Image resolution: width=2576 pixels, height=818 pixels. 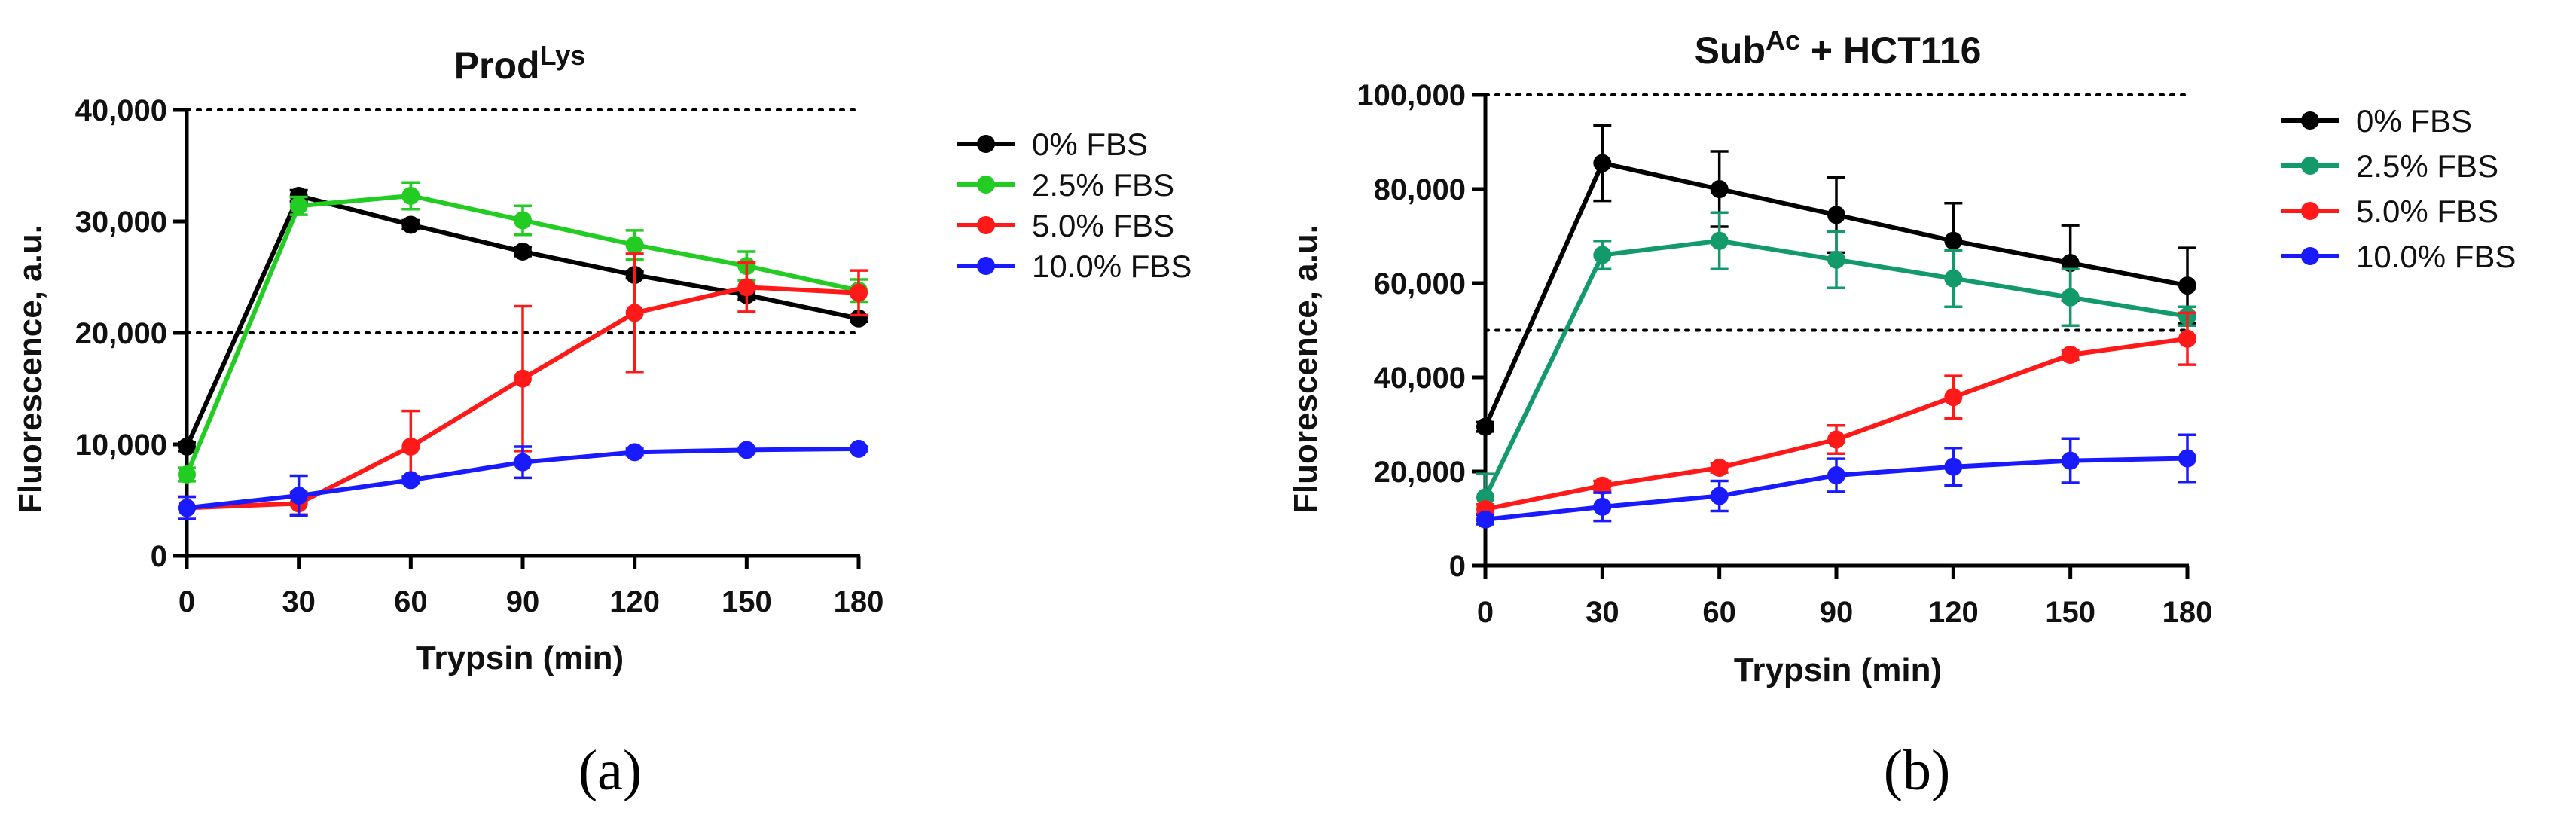 What do you see at coordinates (1412, 95) in the screenshot?
I see `y-tick-label-b-5: 100,000` at bounding box center [1412, 95].